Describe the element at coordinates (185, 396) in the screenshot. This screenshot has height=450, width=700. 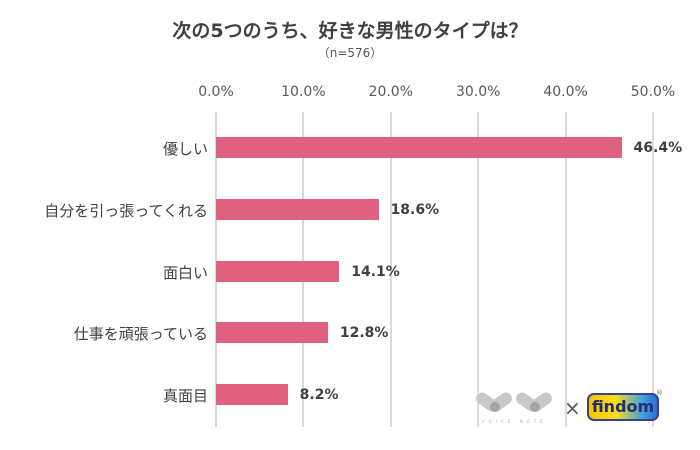
I see `category-label: 真面目` at that location.